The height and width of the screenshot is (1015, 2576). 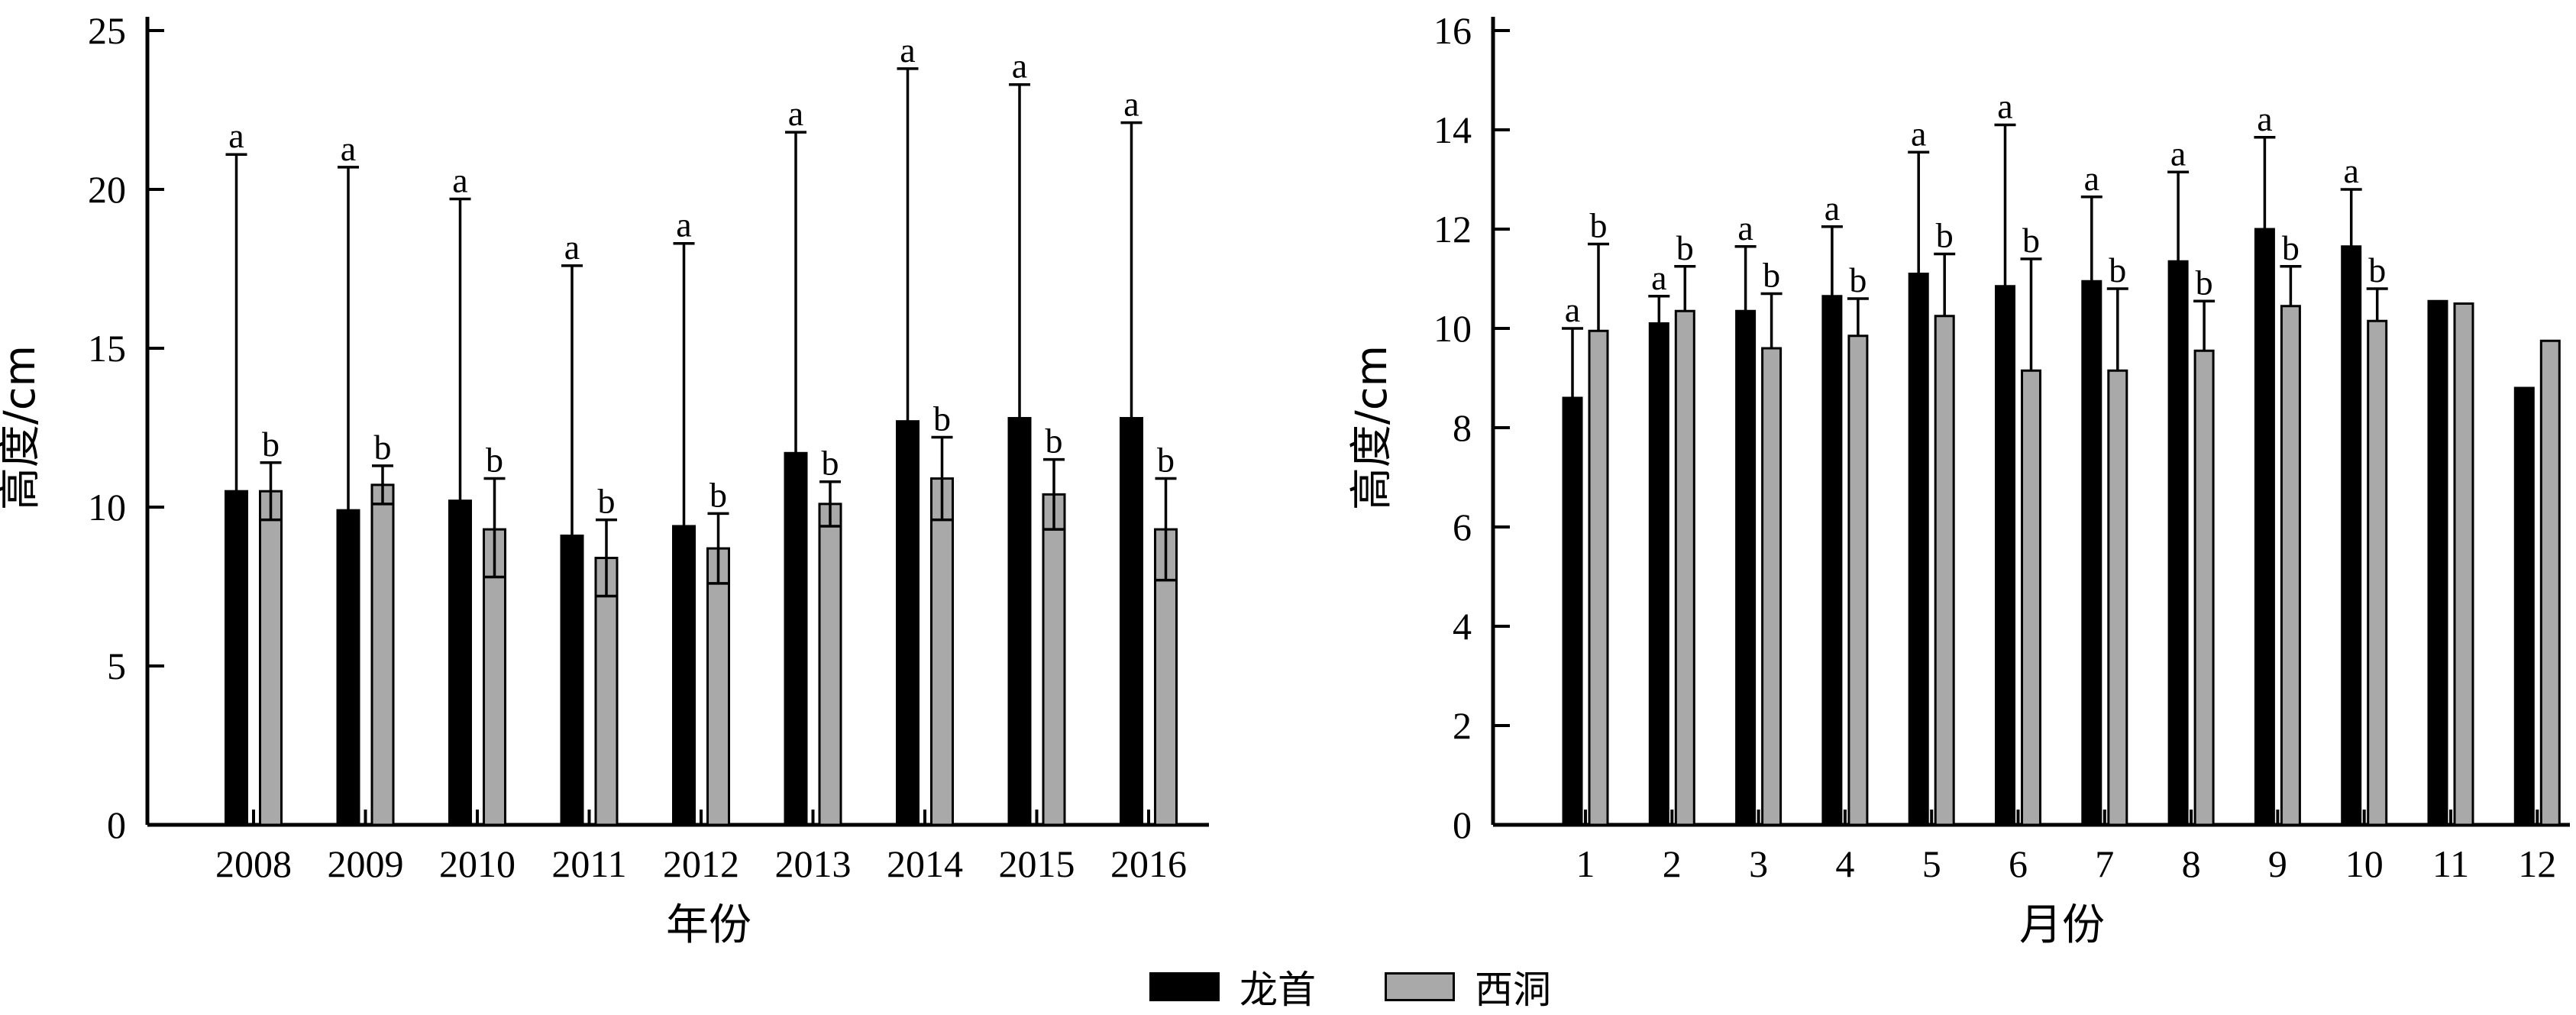 I want to click on x-tick-label: 7, so click(x=2104, y=863).